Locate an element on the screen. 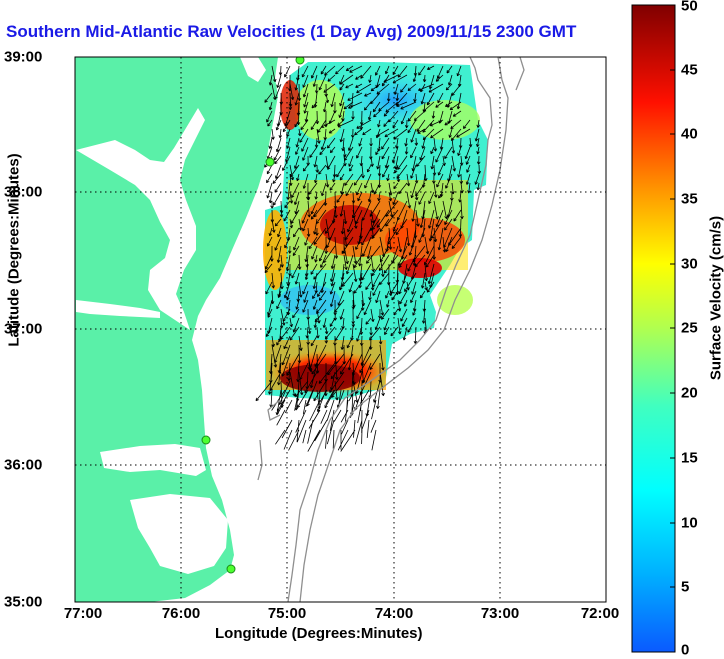  x-tick-label: 77:00 is located at coordinates (83, 613).